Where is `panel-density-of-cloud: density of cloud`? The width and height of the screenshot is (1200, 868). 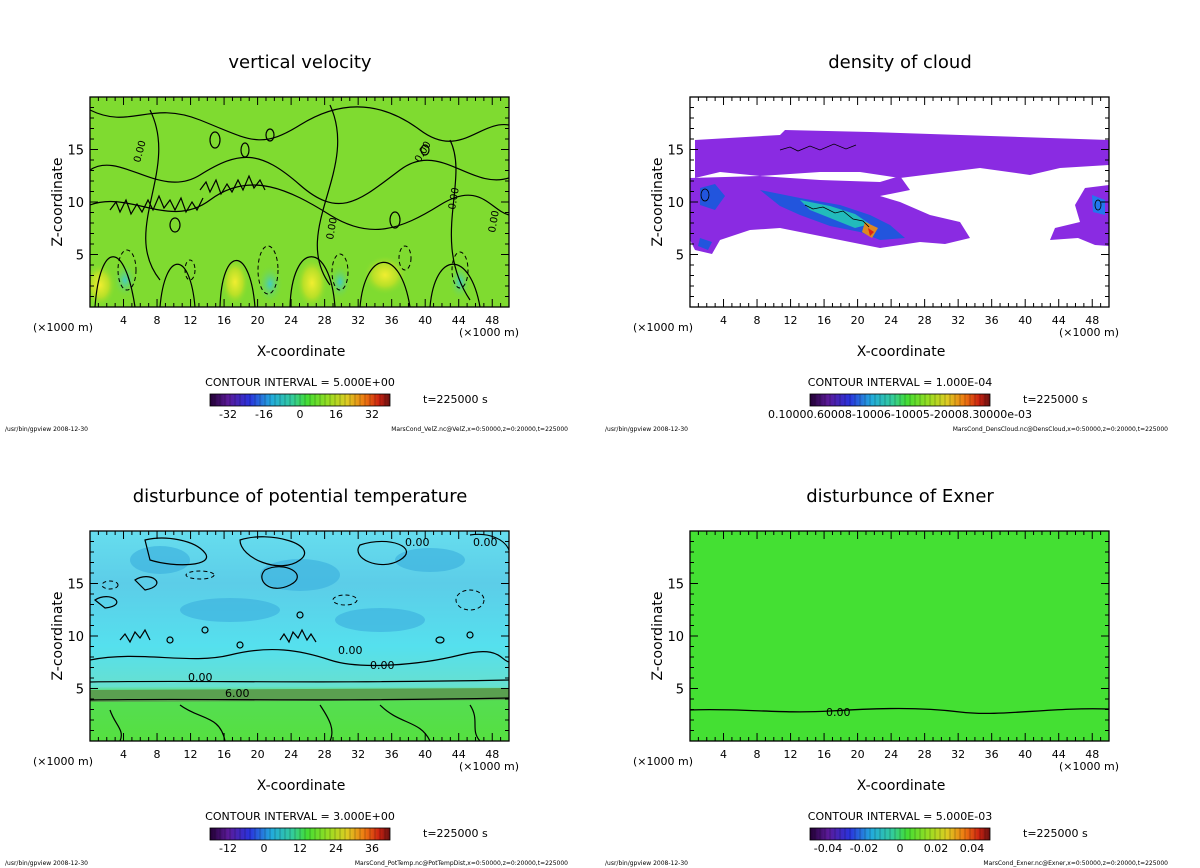 panel-density-of-cloud: density of cloud is located at coordinates (899, 179).